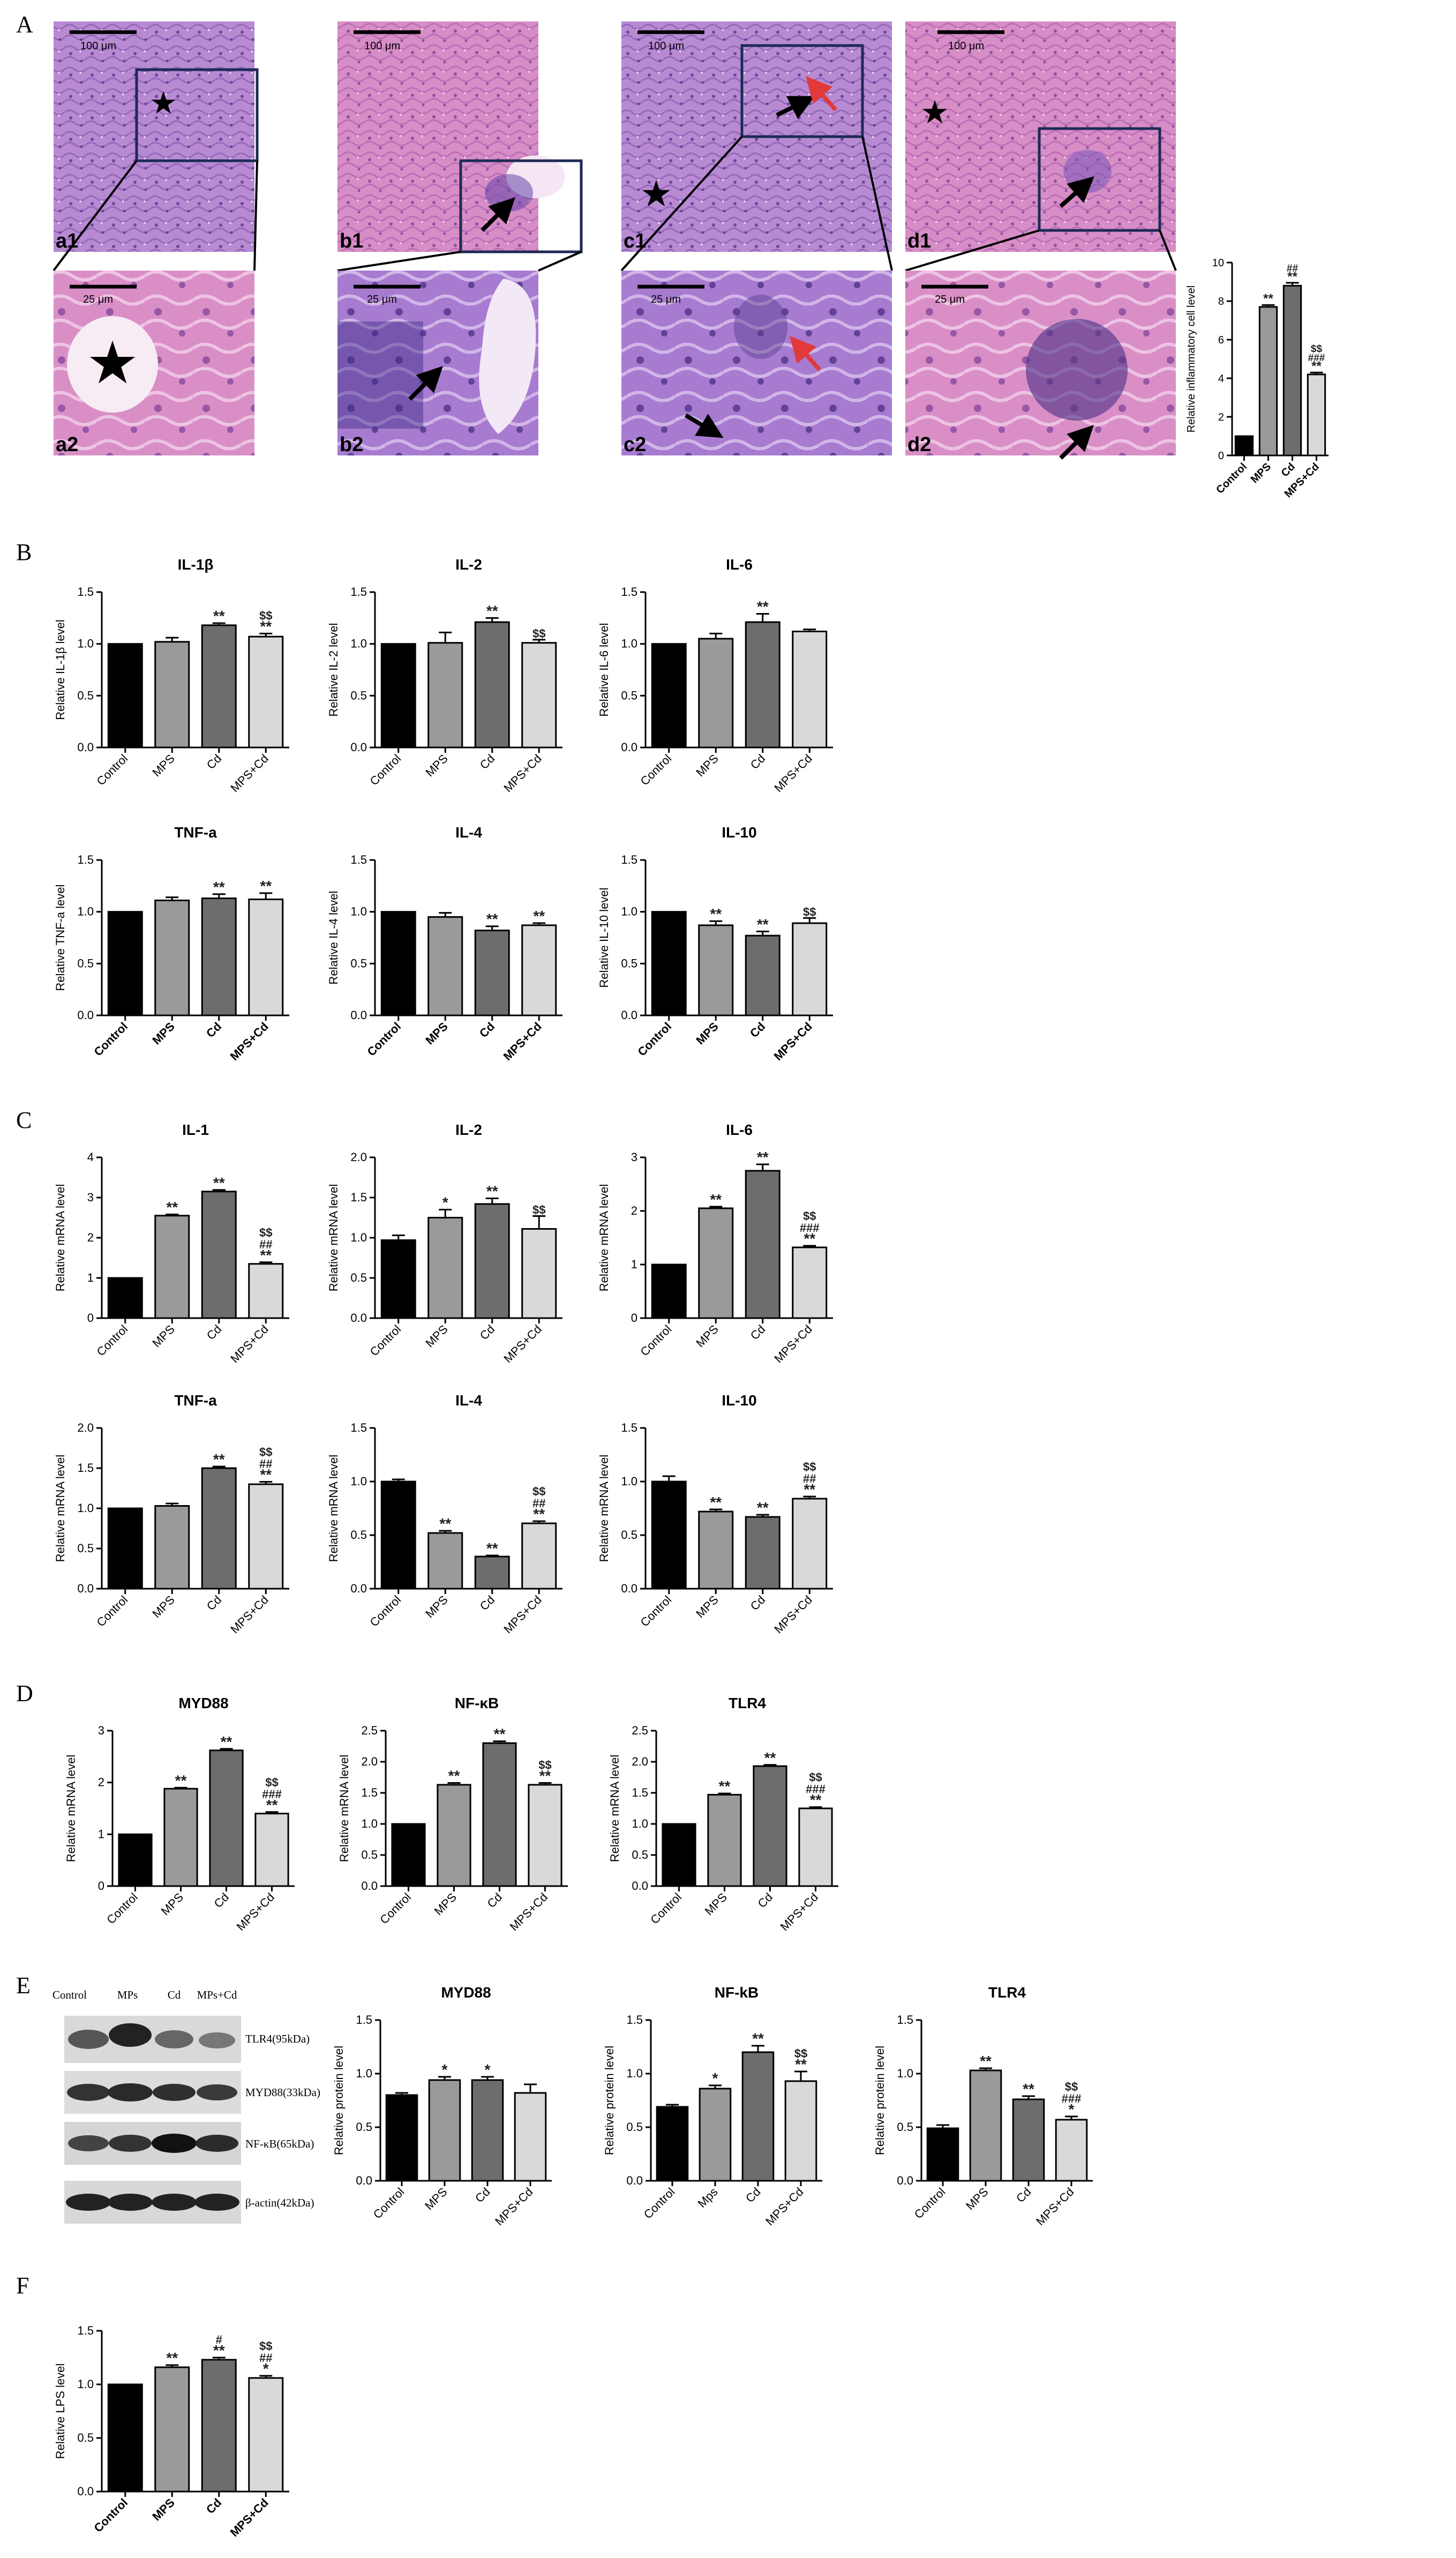 The image size is (1456, 2558). I want to click on blot-lane-label: MPs+Cd, so click(217, 1994).